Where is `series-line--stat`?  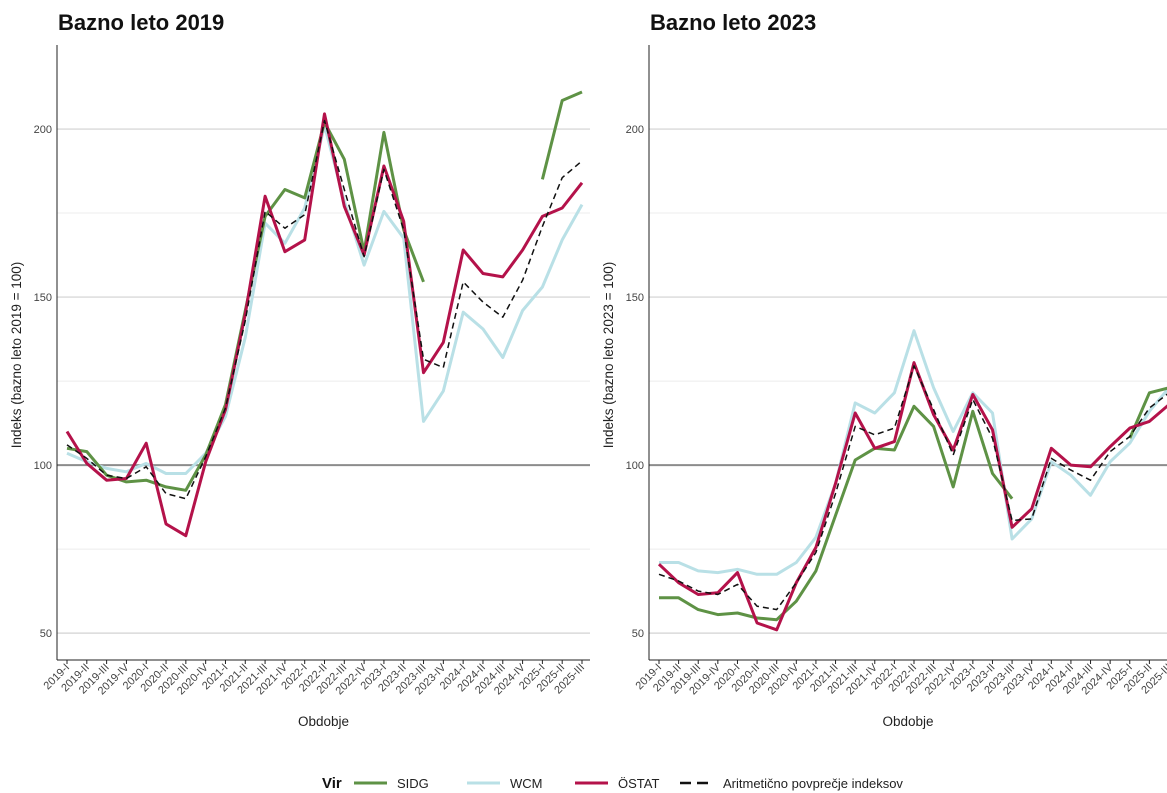 series-line--stat is located at coordinates (912, 496).